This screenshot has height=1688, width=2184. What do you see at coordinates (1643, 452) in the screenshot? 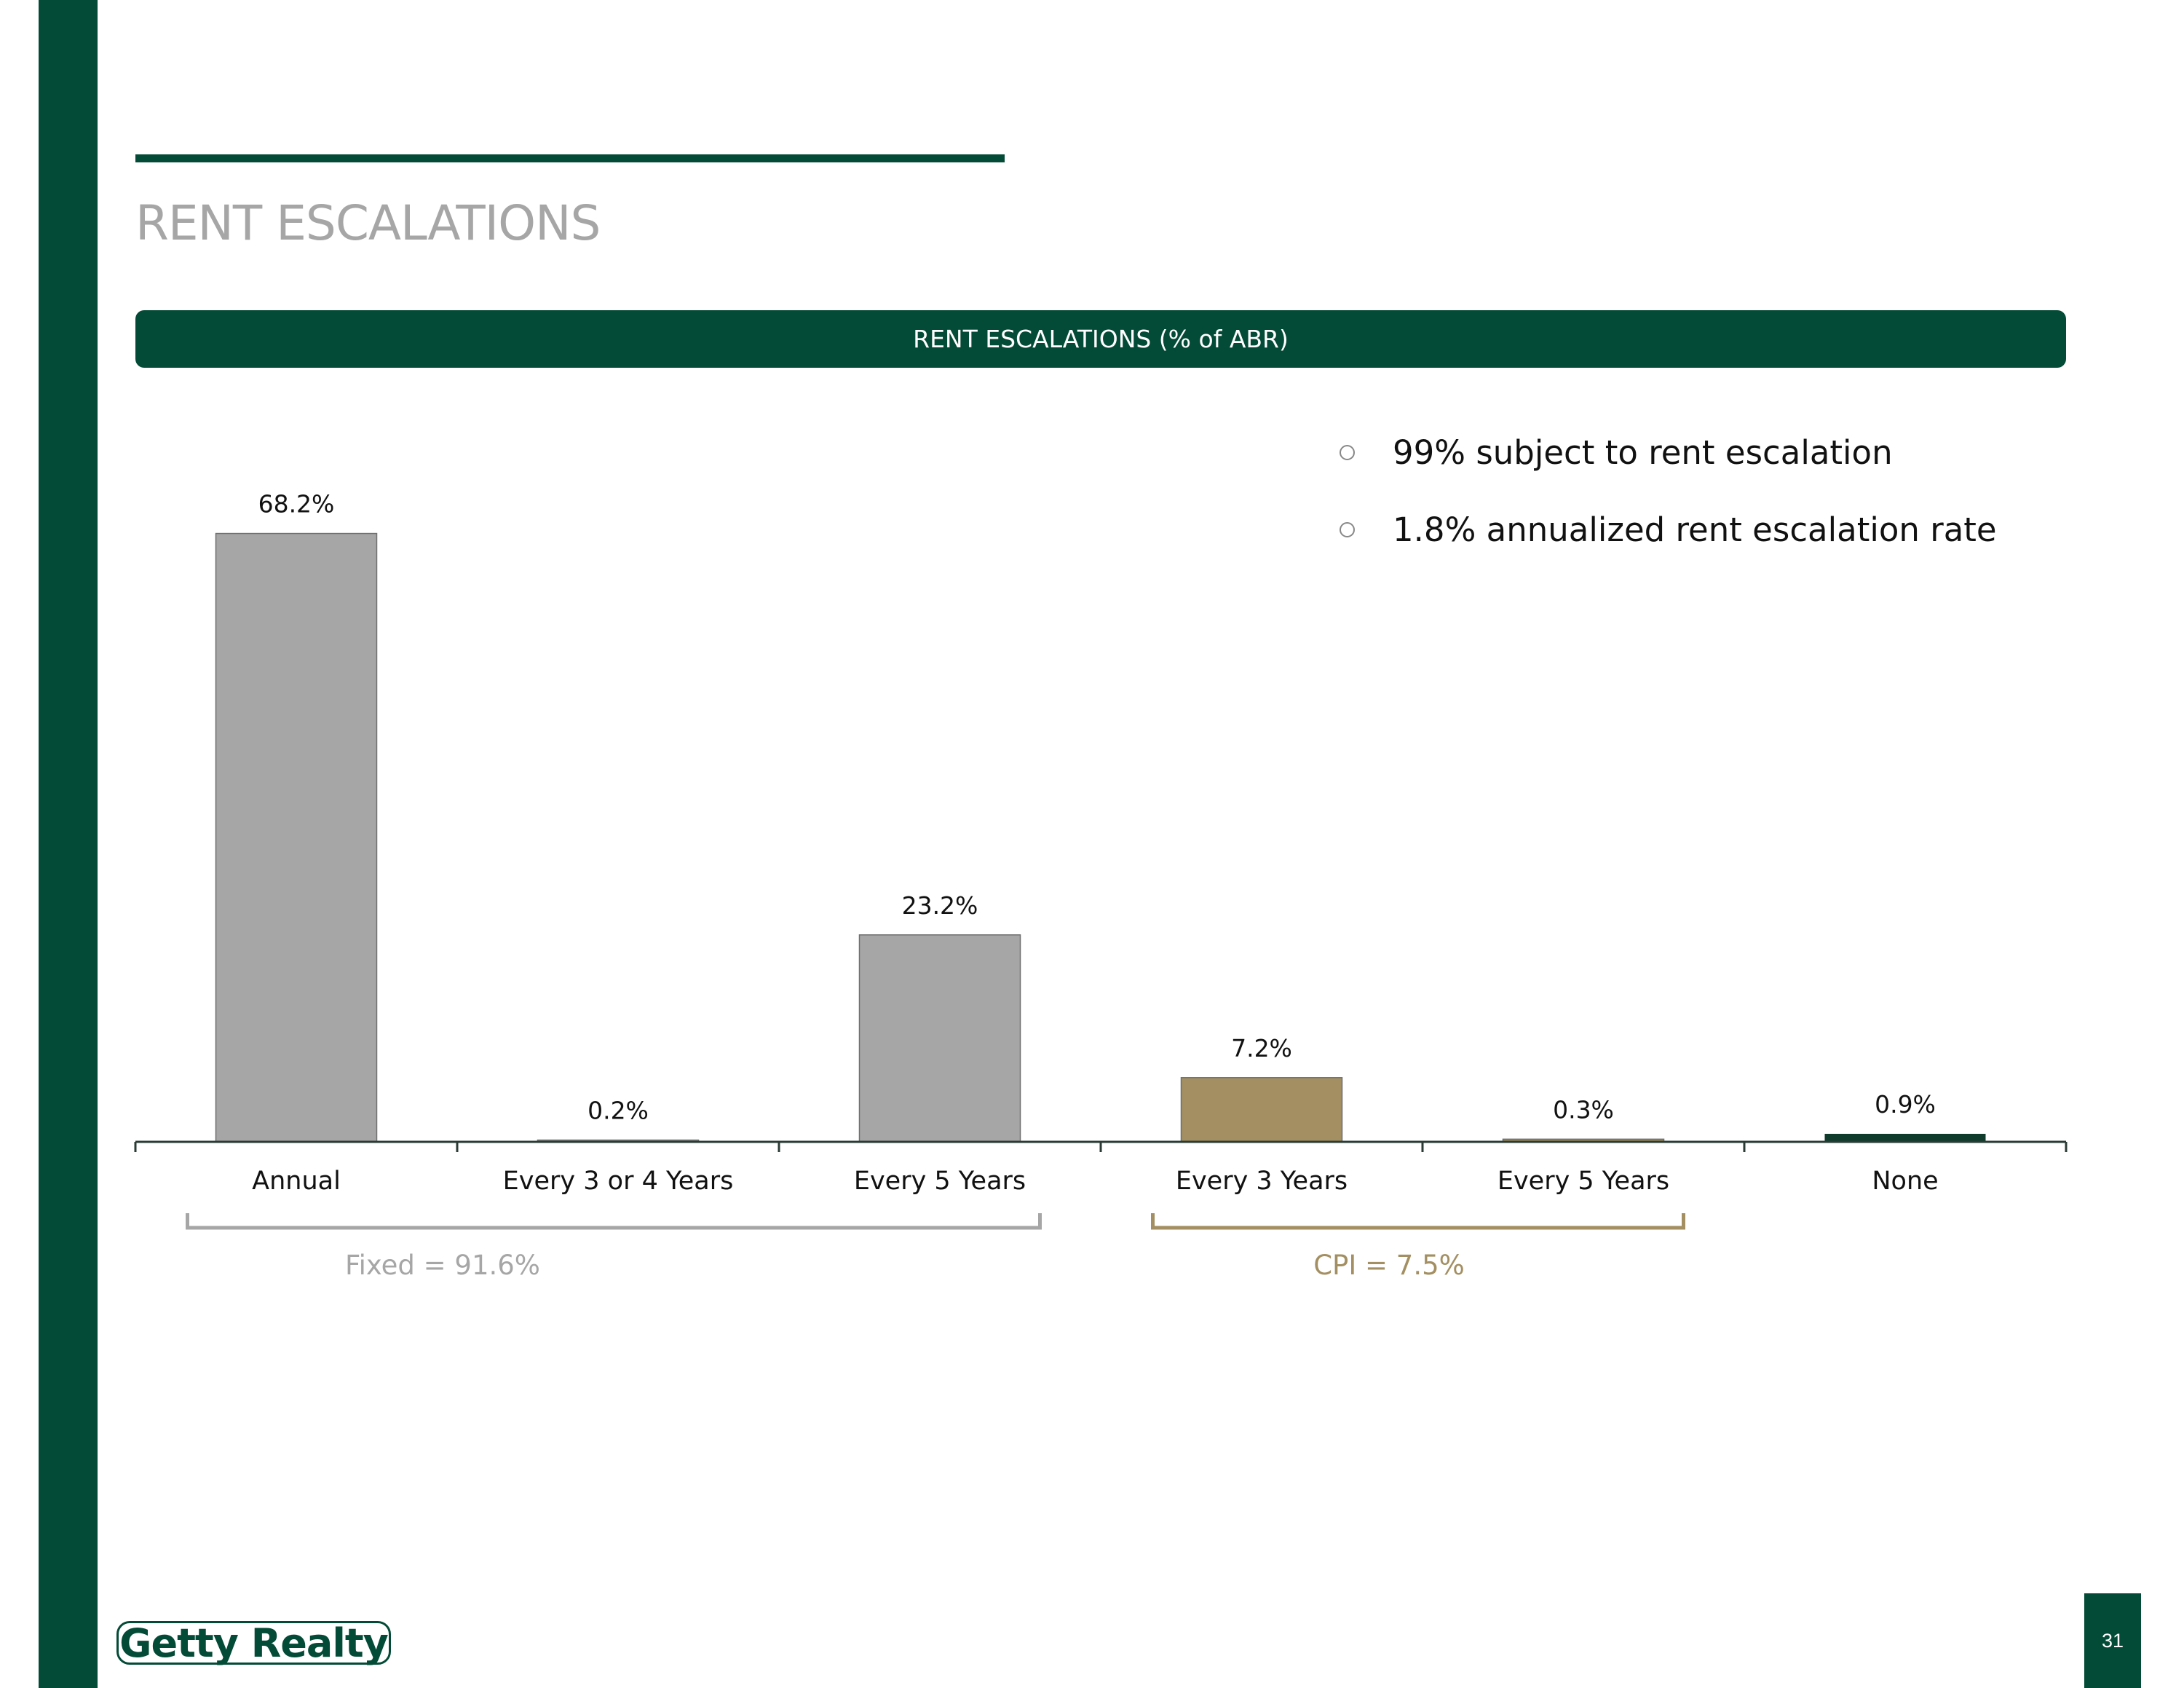
I see `bullet-text: 99% subject to rent escalation` at bounding box center [1643, 452].